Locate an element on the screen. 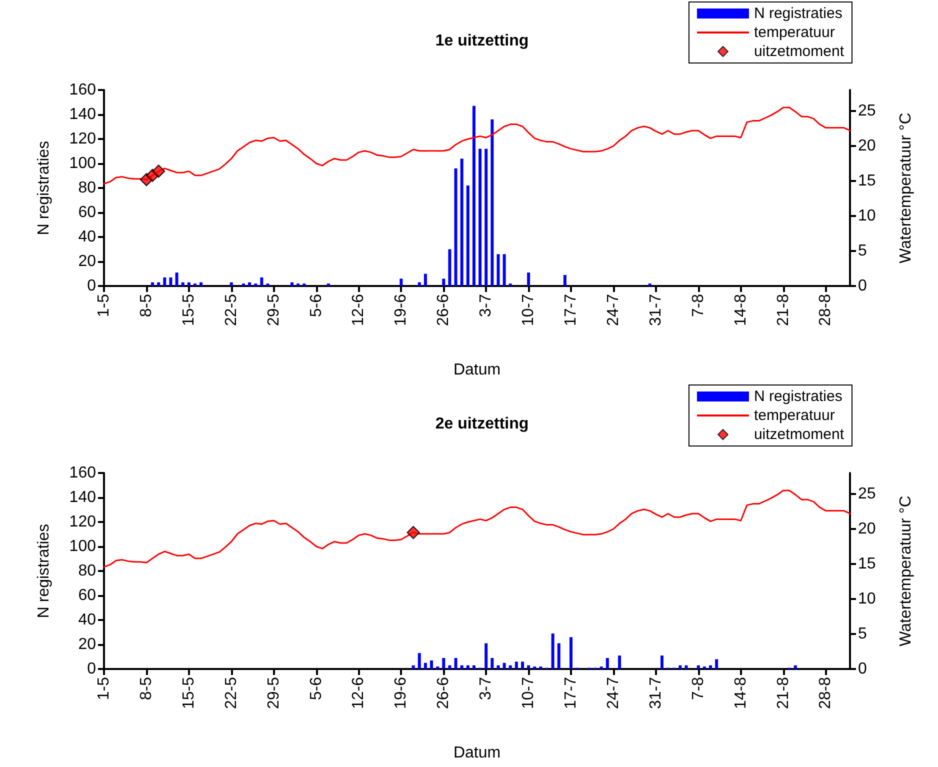 The height and width of the screenshot is (767, 938). x-tick-label: 8-5 is located at coordinates (146, 306).